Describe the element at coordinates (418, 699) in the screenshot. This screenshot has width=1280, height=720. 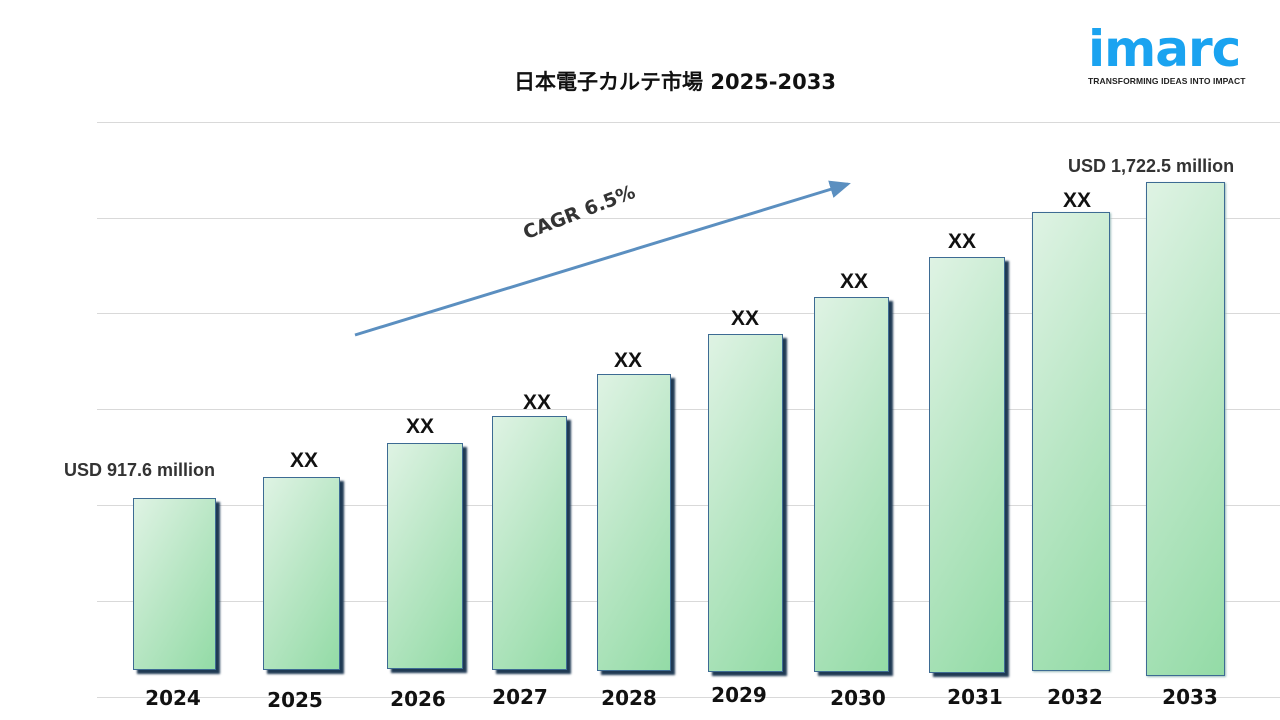
I see `x-tick-label: 2026` at that location.